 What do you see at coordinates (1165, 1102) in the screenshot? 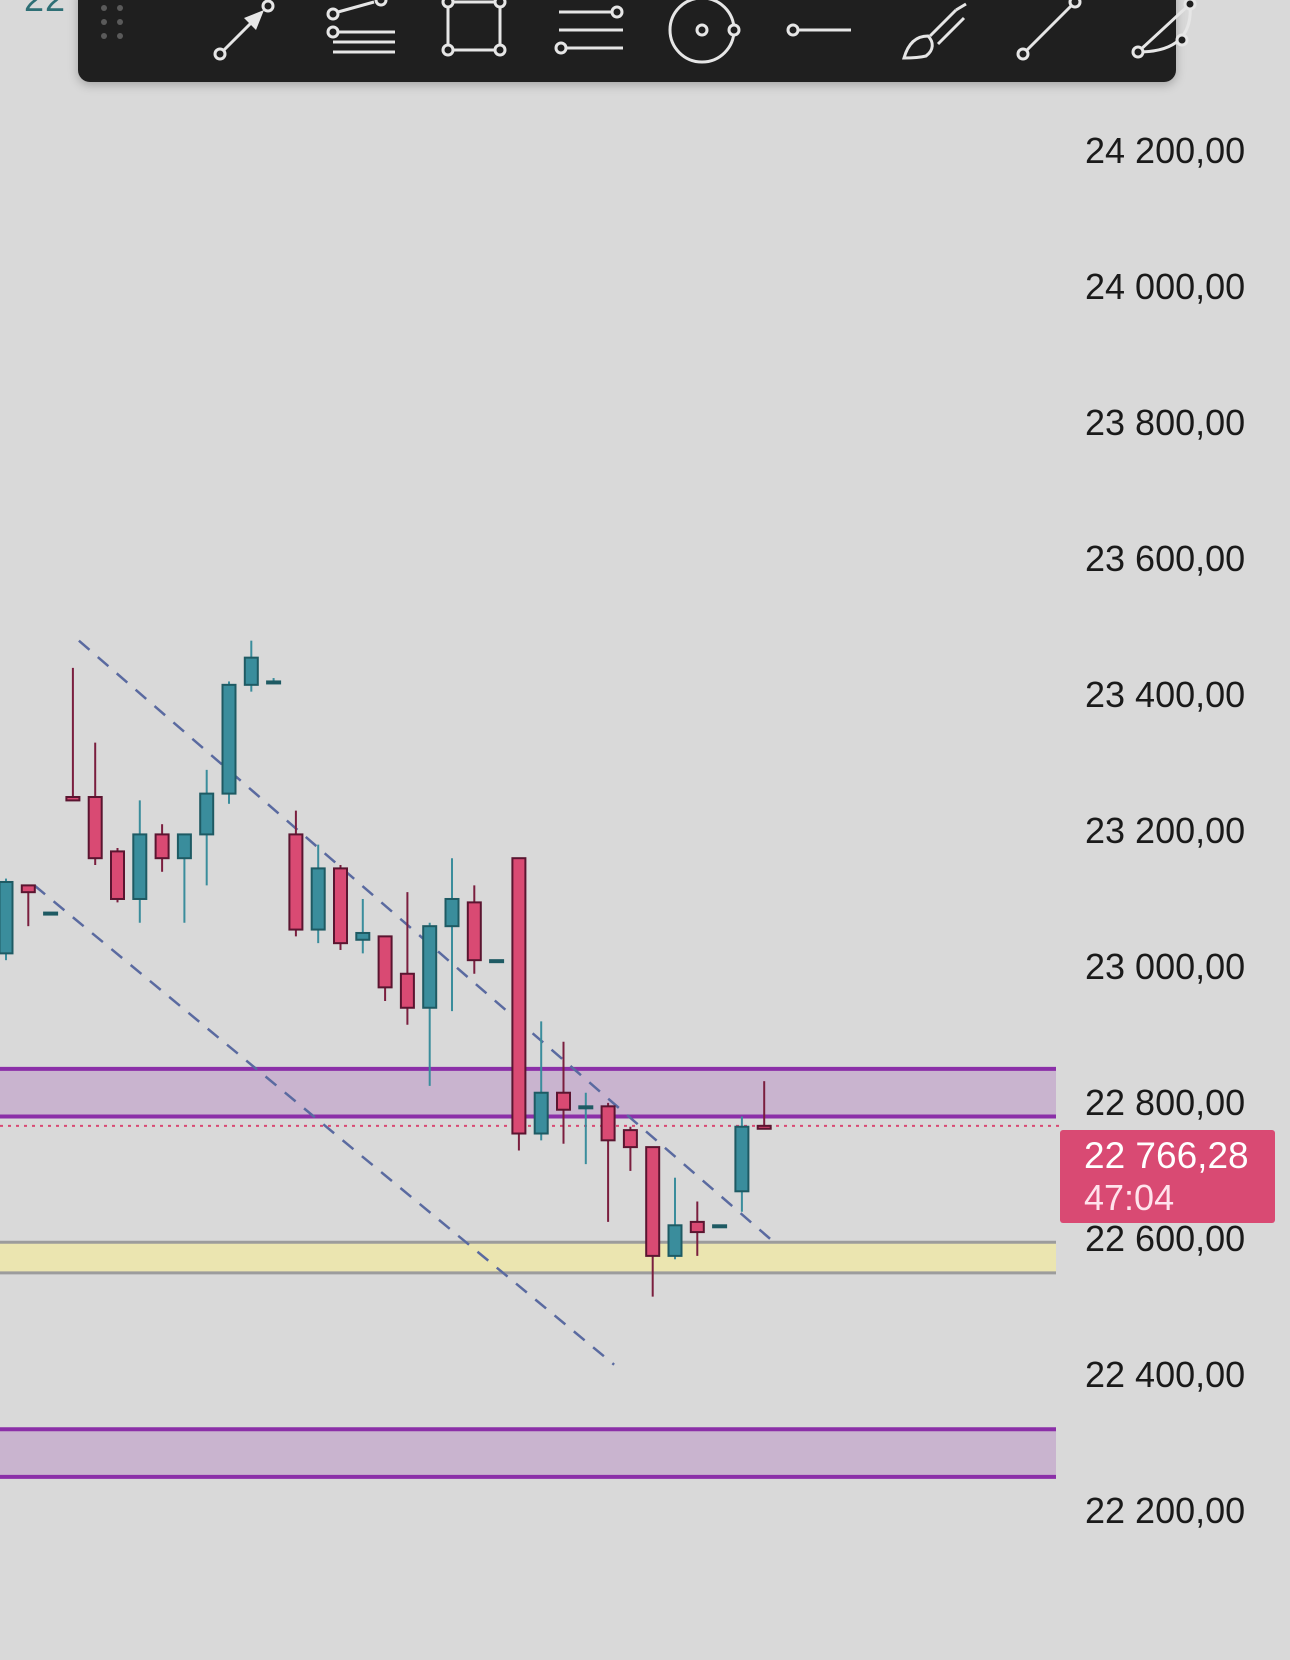
I see `price-axis-label: 22 800,00` at bounding box center [1165, 1102].